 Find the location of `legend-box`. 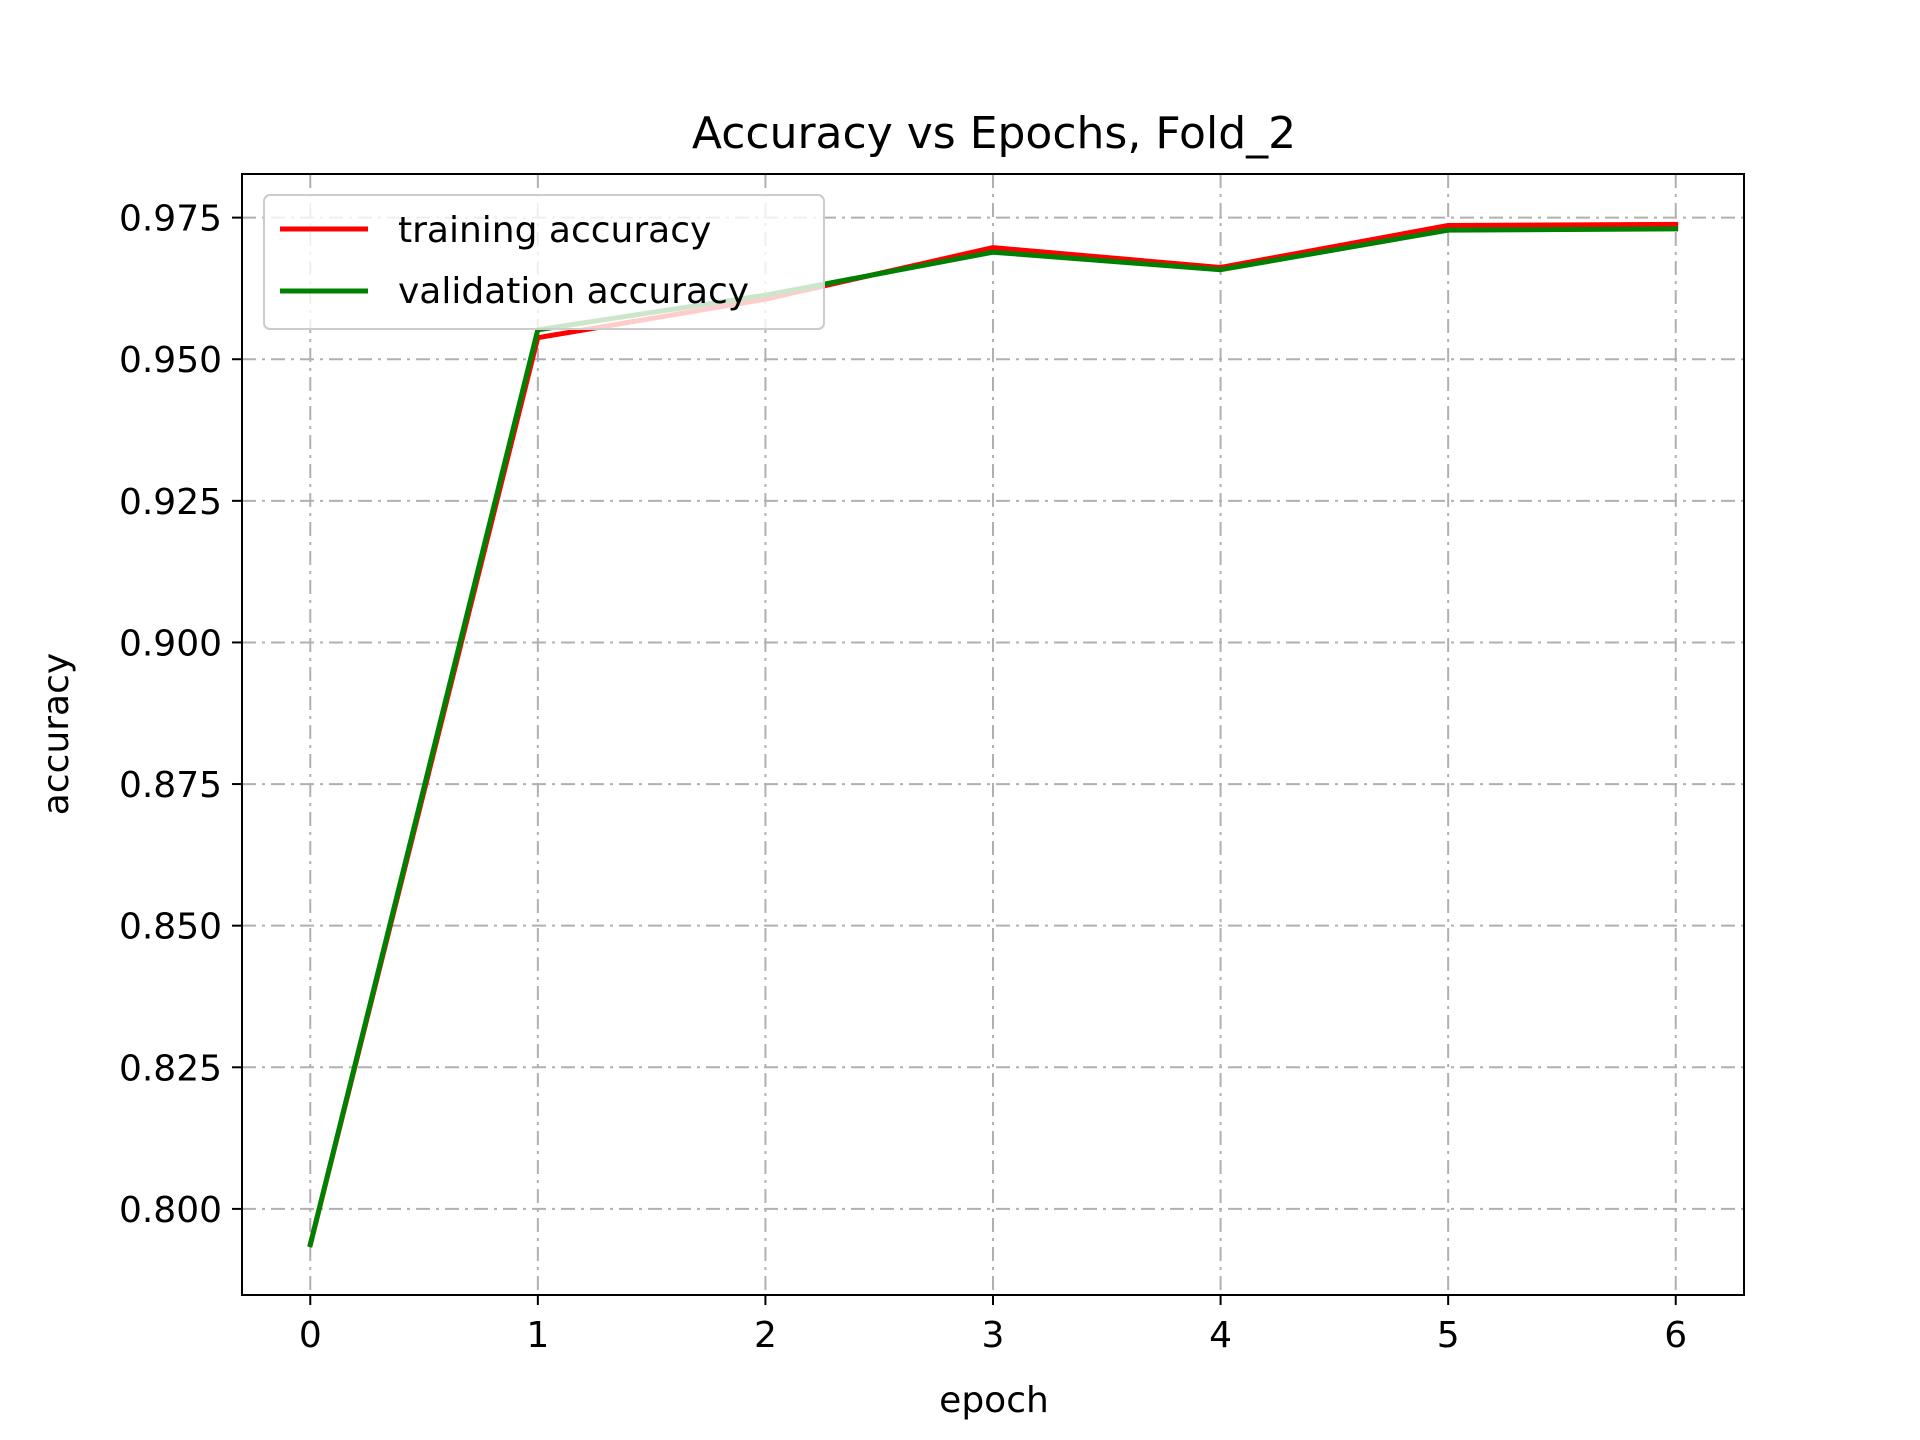

legend-box is located at coordinates (544, 262).